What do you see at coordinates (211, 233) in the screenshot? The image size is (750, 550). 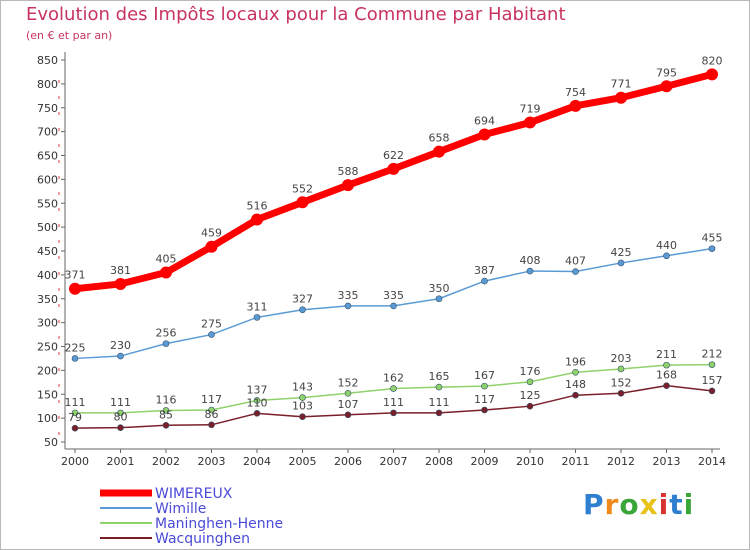 I see `data-label: 459` at bounding box center [211, 233].